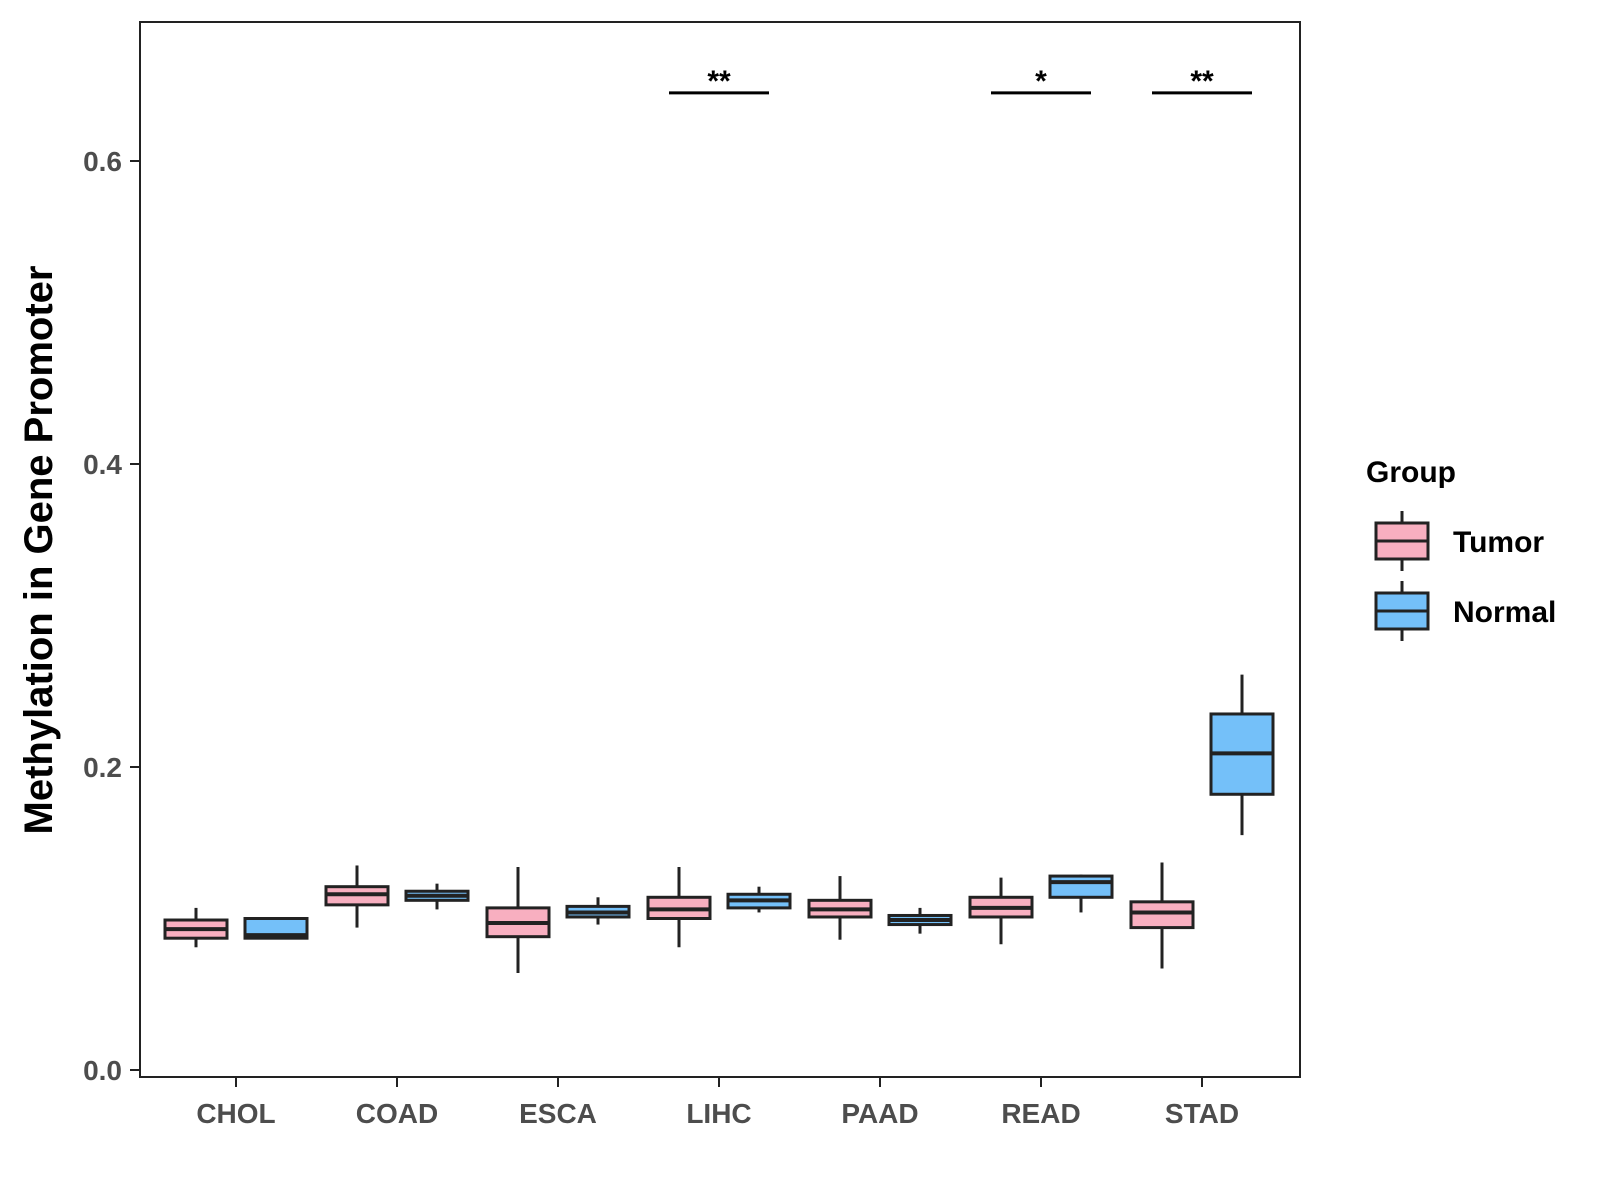 The height and width of the screenshot is (1200, 1600). What do you see at coordinates (357, 896) in the screenshot?
I see `box-tumor-coad` at bounding box center [357, 896].